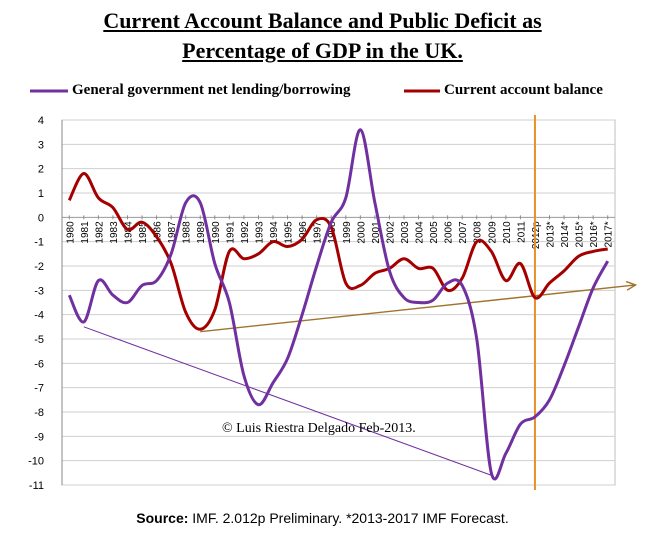 This screenshot has height=546, width=645. What do you see at coordinates (85, 232) in the screenshot?
I see `x-tick-label: 1981` at bounding box center [85, 232].